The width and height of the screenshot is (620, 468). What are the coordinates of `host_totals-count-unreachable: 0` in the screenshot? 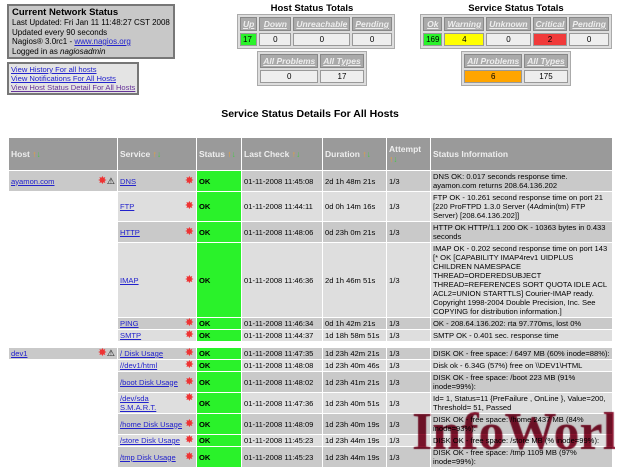 It's located at (322, 39).